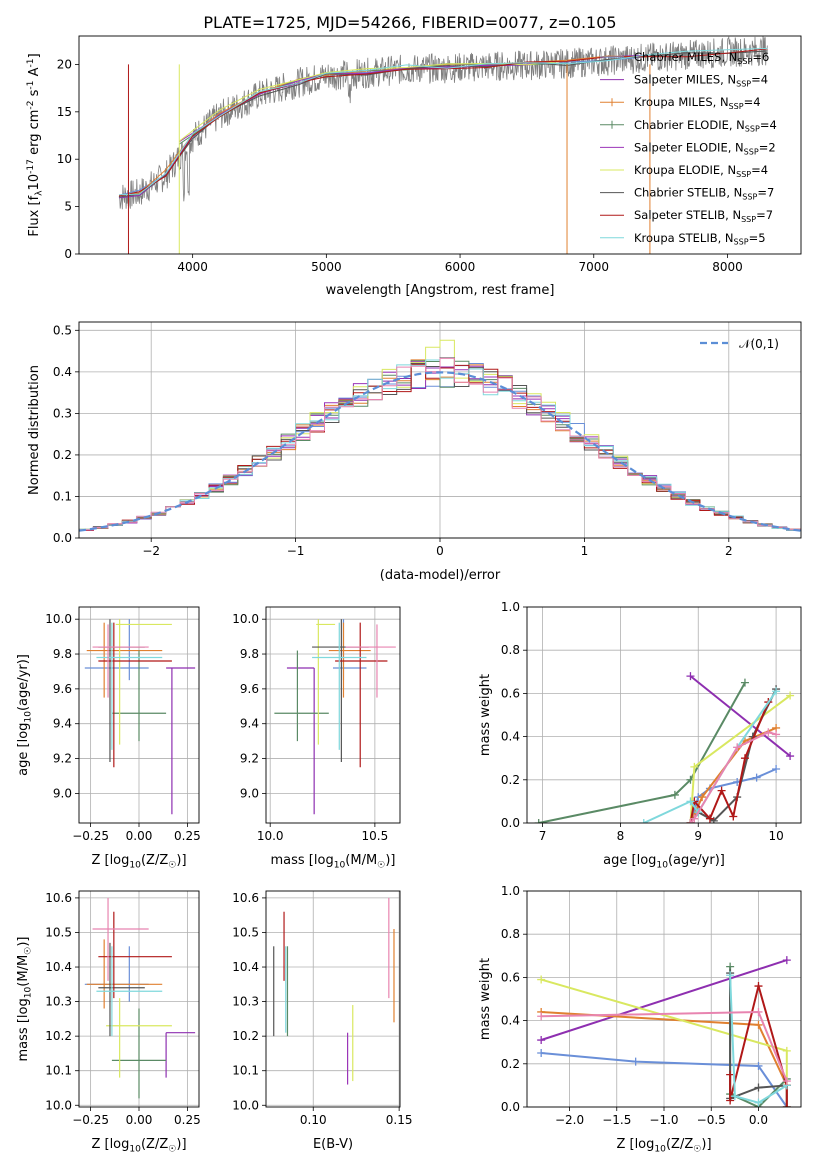 This screenshot has height=1170, width=819. I want to click on x-tick-label: −0.25, so click(90, 1120).